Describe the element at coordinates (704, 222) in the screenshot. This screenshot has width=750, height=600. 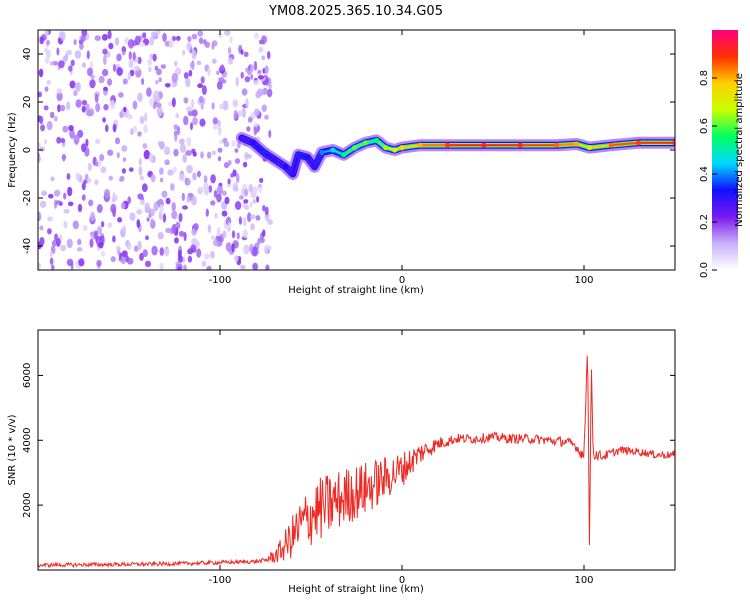
I see `colorbar-tick-label: 0.2` at that location.